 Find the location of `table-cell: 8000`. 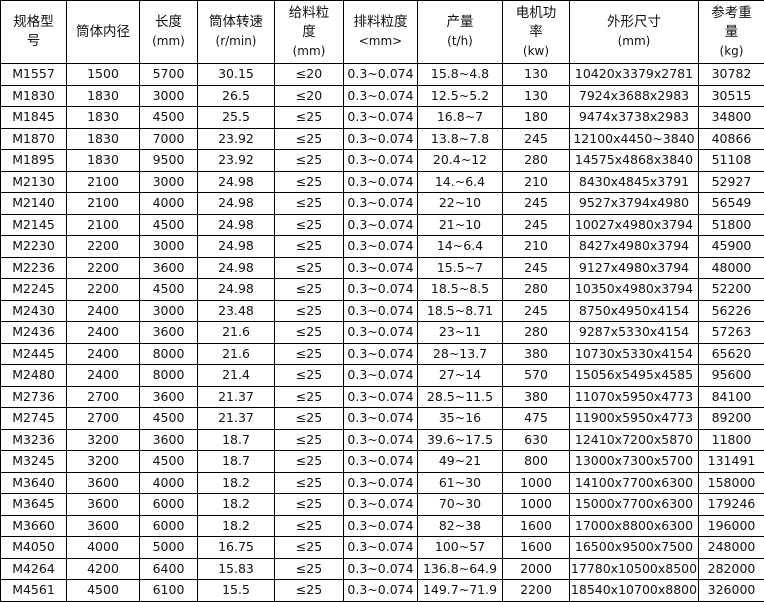

table-cell: 8000 is located at coordinates (169, 354).